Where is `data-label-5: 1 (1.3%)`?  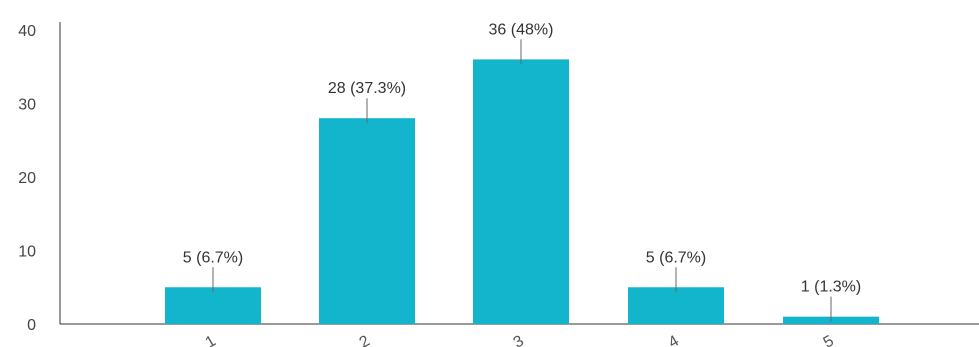
data-label-5: 1 (1.3%) is located at coordinates (831, 287).